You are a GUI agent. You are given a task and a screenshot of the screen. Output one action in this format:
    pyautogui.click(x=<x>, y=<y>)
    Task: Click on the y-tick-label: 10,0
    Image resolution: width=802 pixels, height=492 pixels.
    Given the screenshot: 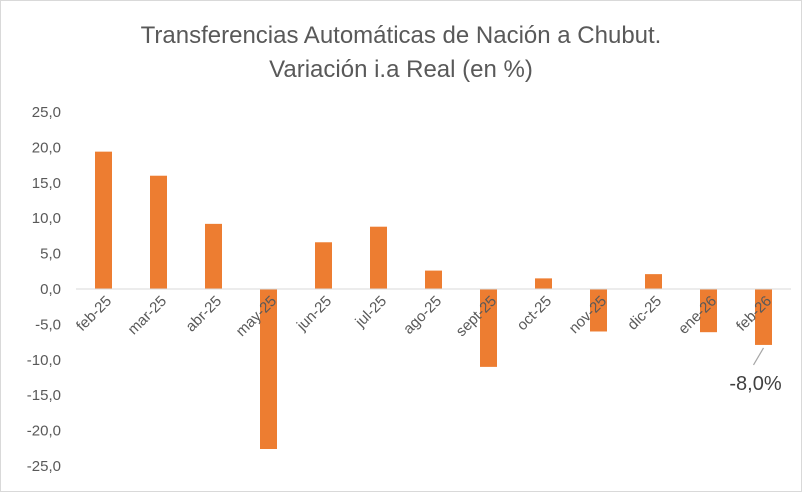 What is the action you would take?
    pyautogui.click(x=46, y=218)
    